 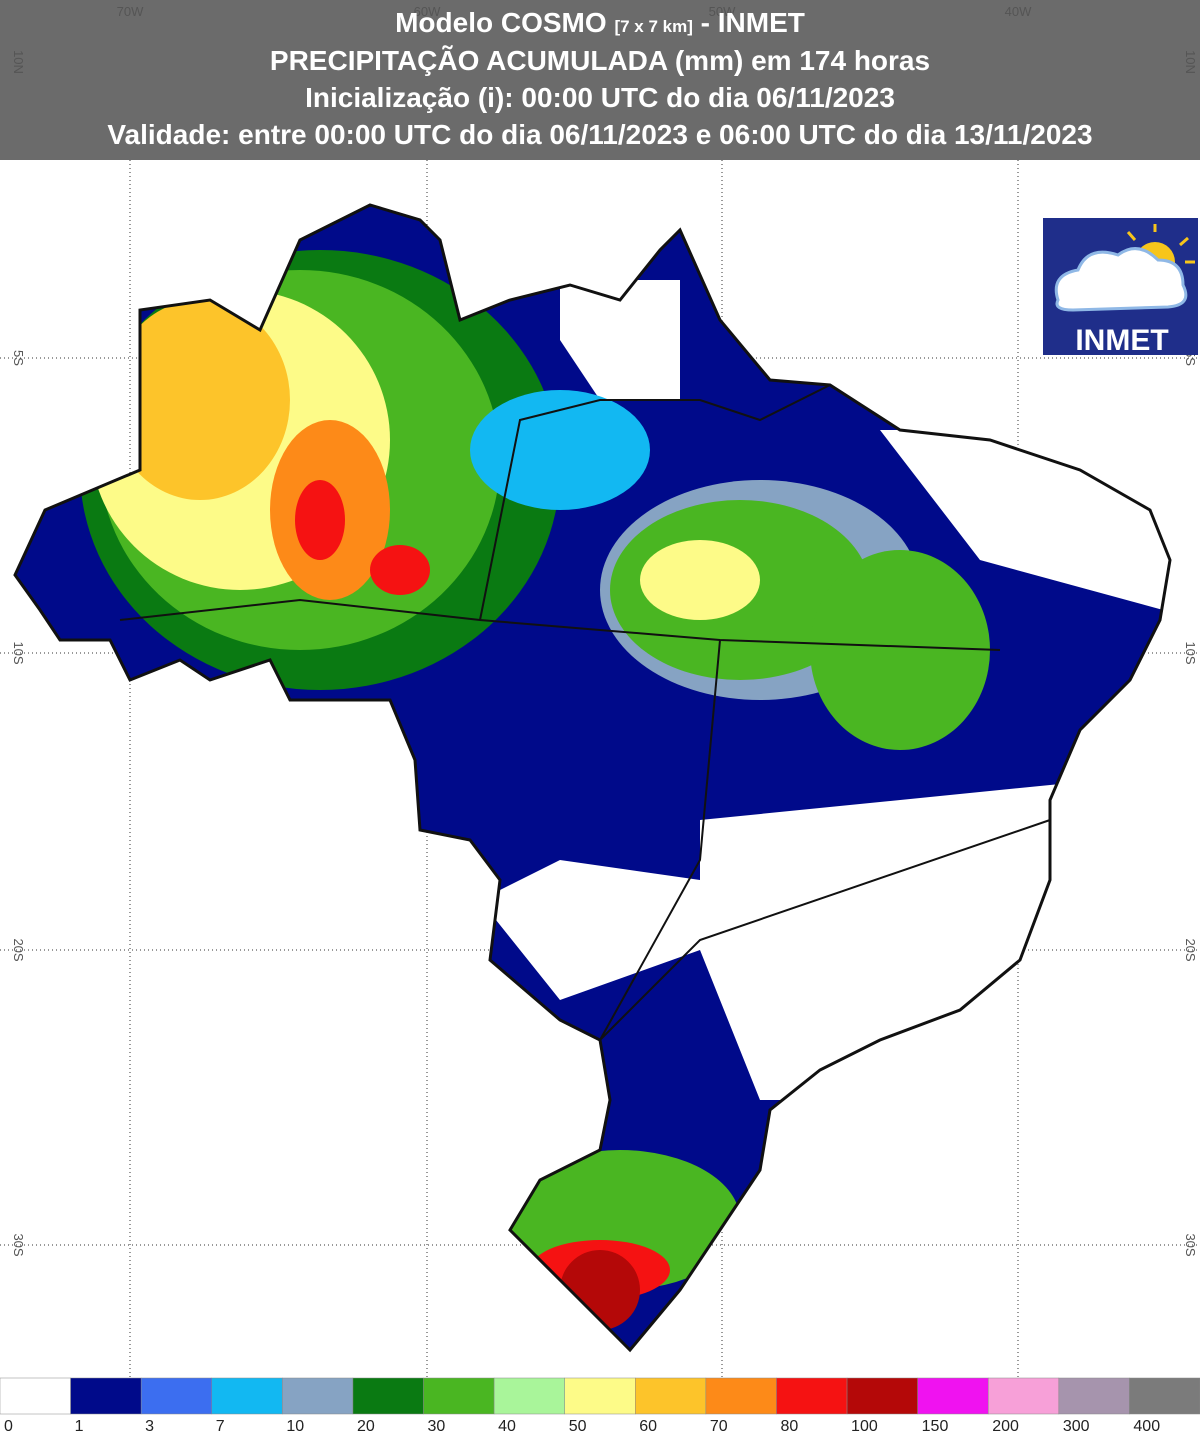 I want to click on title-end: - INMET, so click(x=753, y=22).